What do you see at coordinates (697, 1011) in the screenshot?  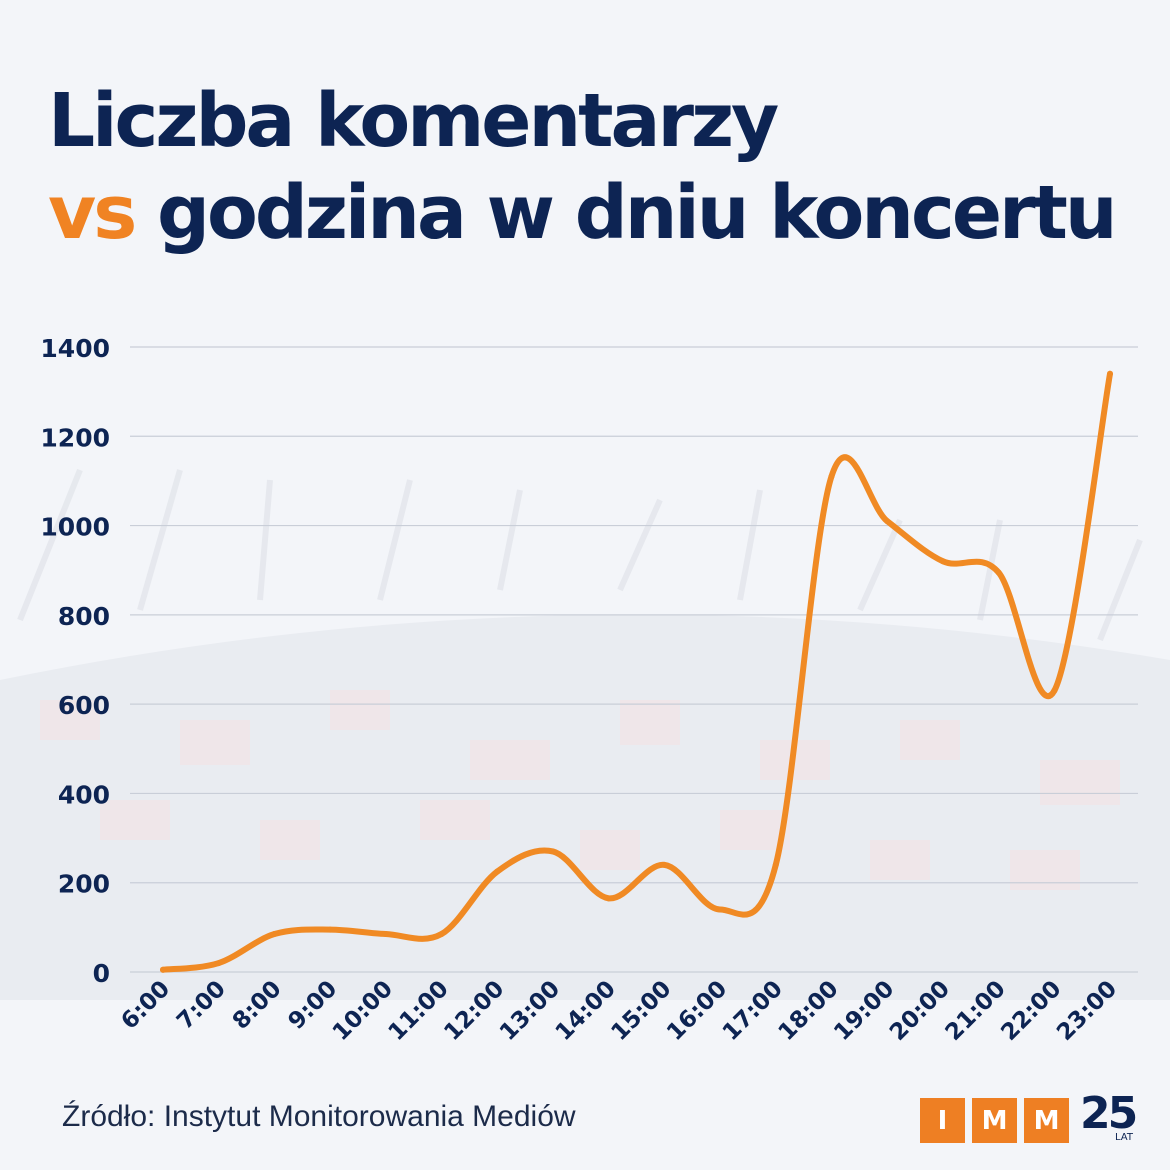 I see `x-tick-label: 16:00` at bounding box center [697, 1011].